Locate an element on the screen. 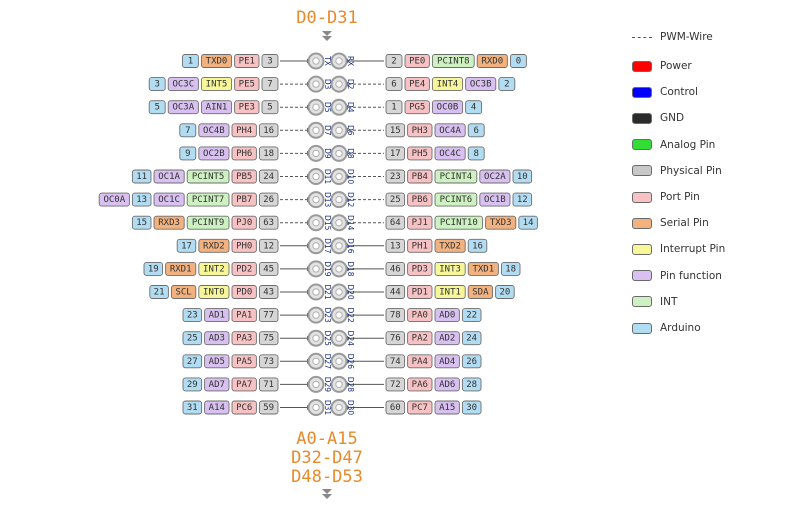 This screenshot has height=508, width=800. interrupt-pin-label: INT4 is located at coordinates (448, 85).